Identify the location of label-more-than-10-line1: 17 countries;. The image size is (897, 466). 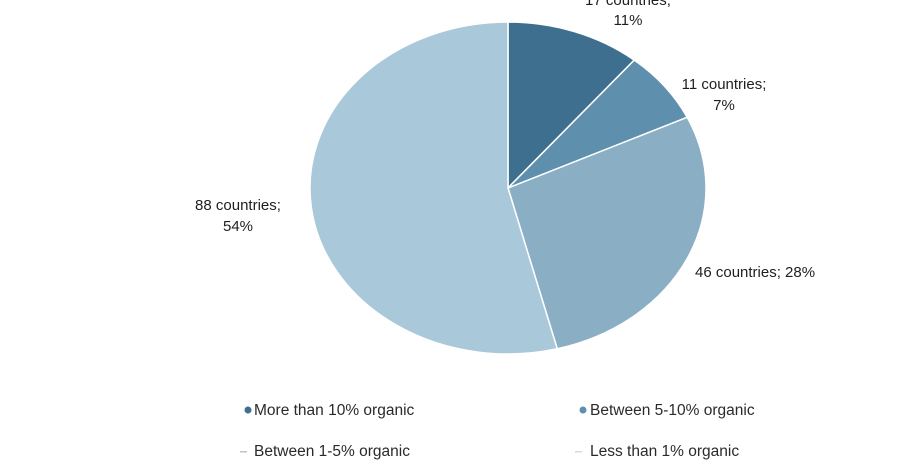
(628, 4).